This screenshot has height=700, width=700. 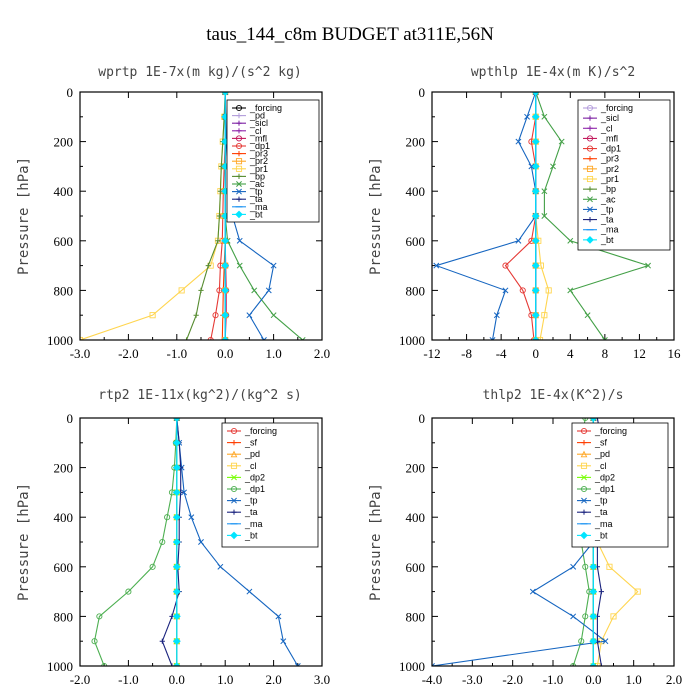 I want to click on legend-entry: _dp2, so click(x=604, y=477).